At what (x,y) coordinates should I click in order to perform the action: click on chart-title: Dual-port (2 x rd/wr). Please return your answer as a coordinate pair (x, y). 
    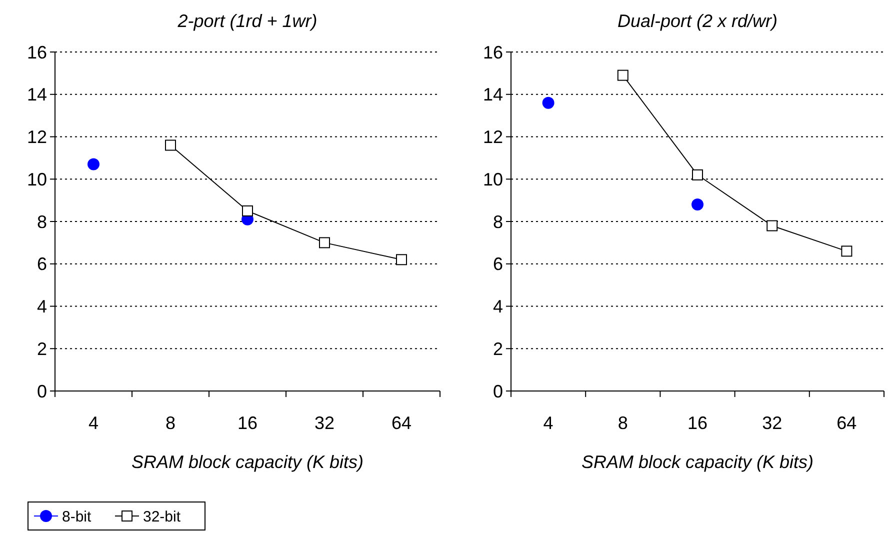
    Looking at the image, I should click on (697, 21).